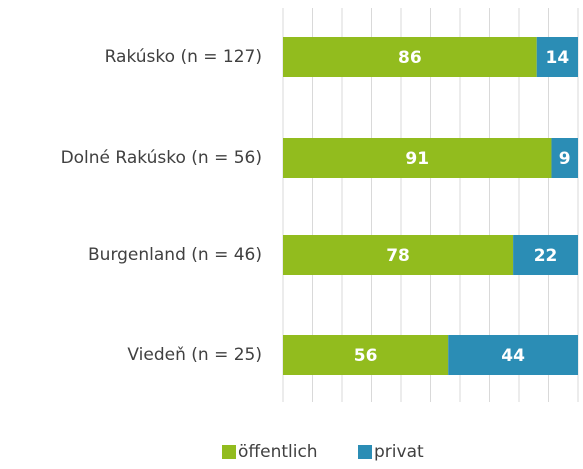 This screenshot has height=469, width=583. What do you see at coordinates (175, 255) in the screenshot?
I see `category-label: Burgenland (n = 46)` at bounding box center [175, 255].